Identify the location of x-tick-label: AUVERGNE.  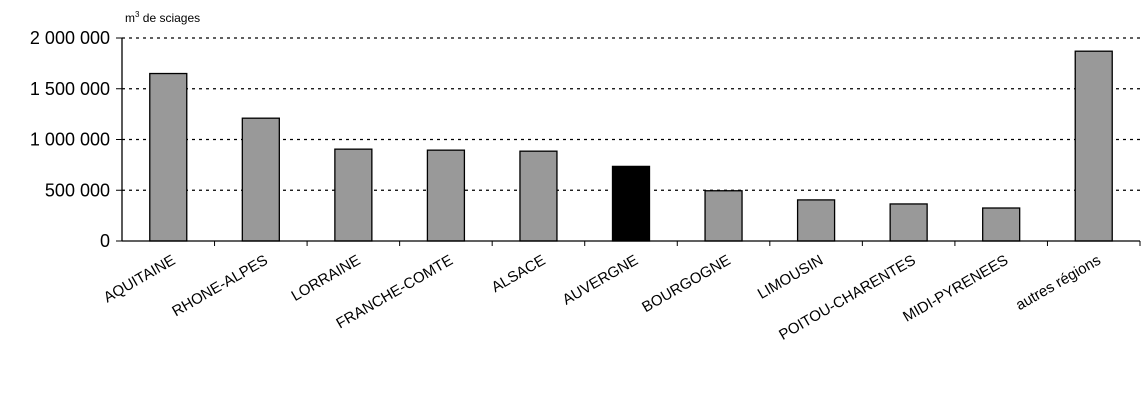
(600, 280).